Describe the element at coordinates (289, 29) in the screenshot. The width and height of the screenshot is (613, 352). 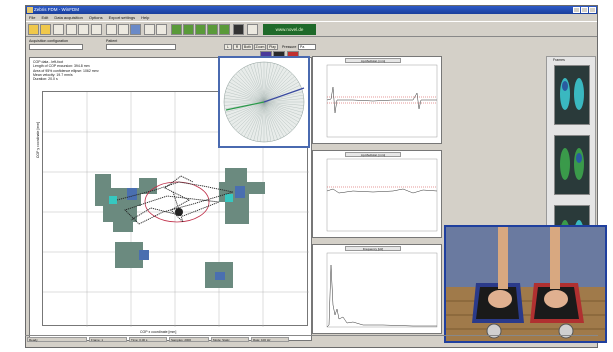
I see `brand-logo: www.novel.de` at that location.